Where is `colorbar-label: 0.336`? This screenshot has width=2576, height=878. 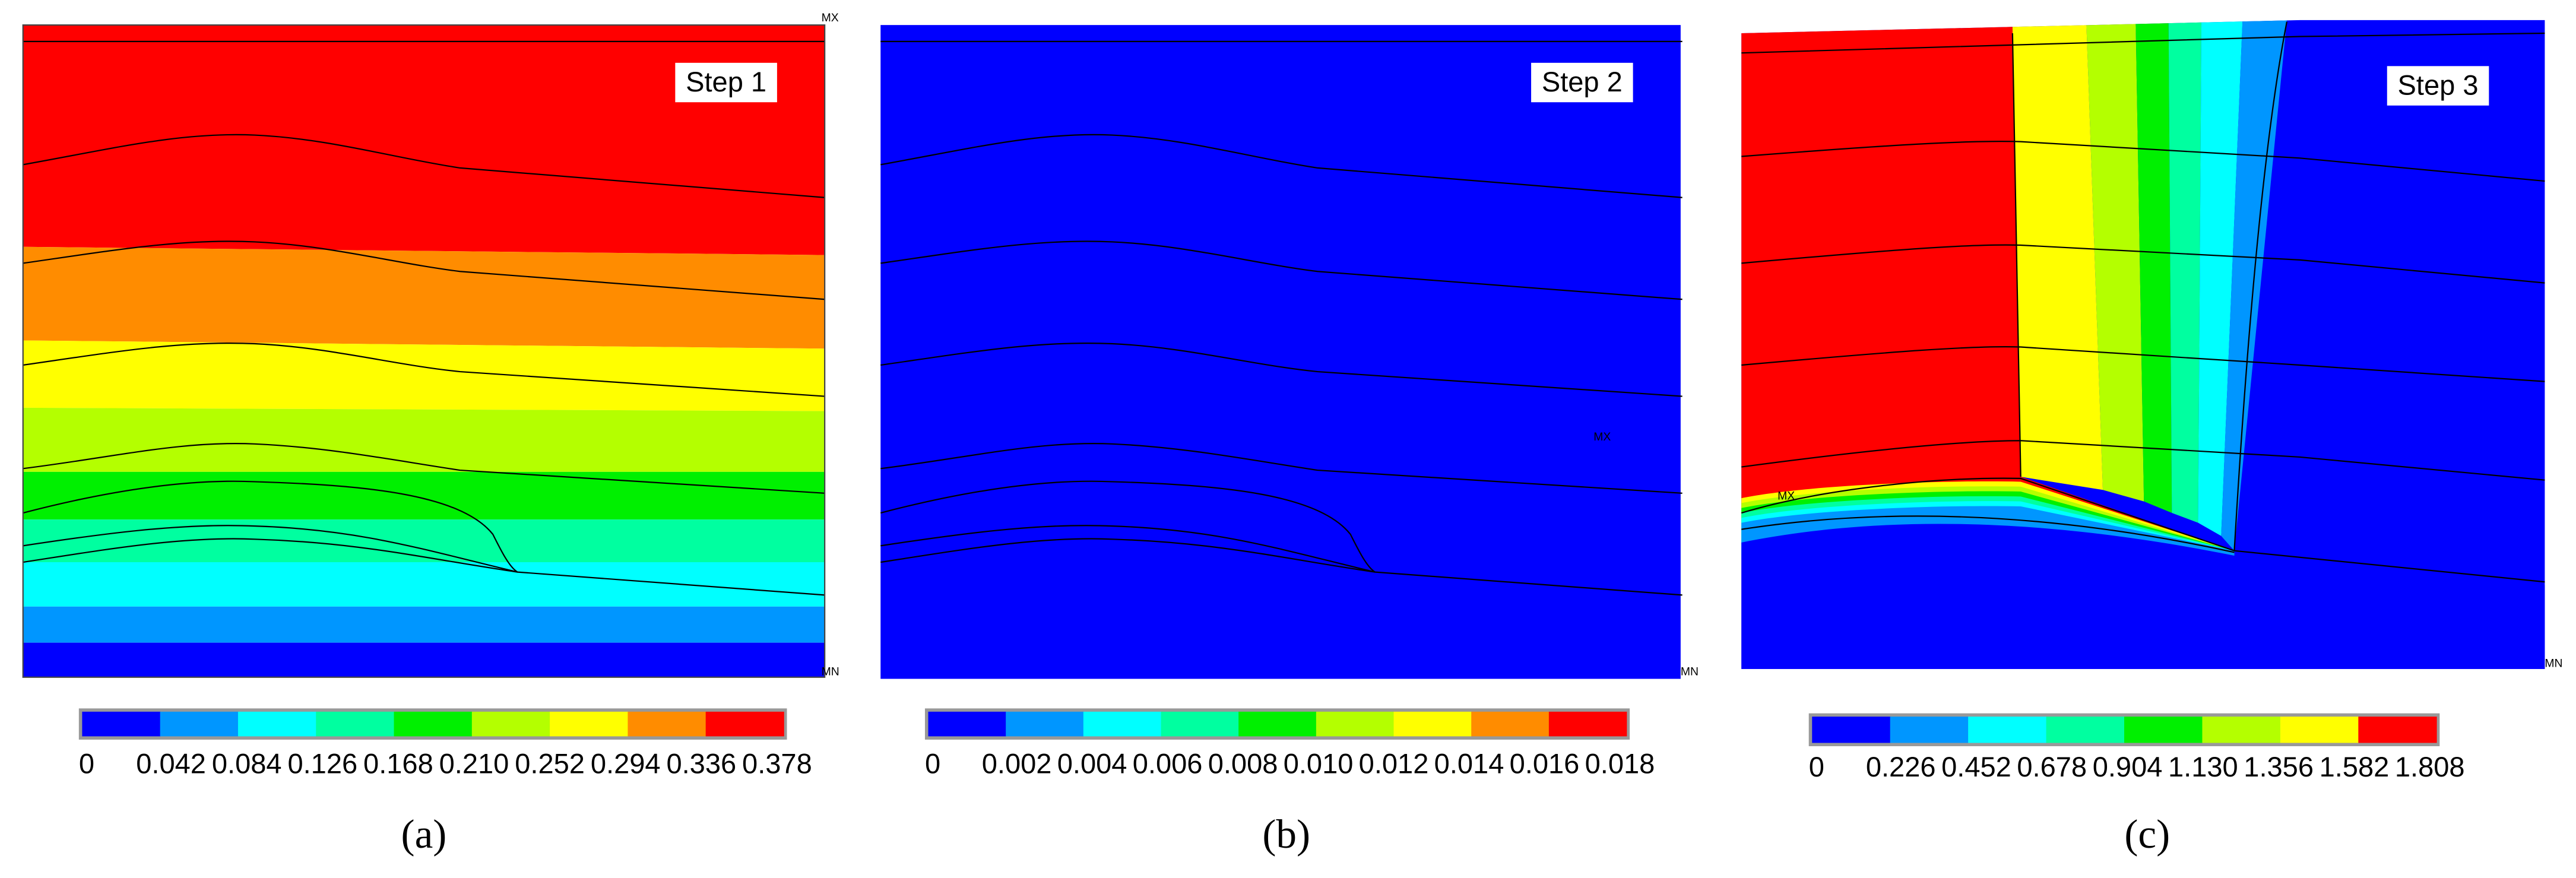
colorbar-label: 0.336 is located at coordinates (701, 763).